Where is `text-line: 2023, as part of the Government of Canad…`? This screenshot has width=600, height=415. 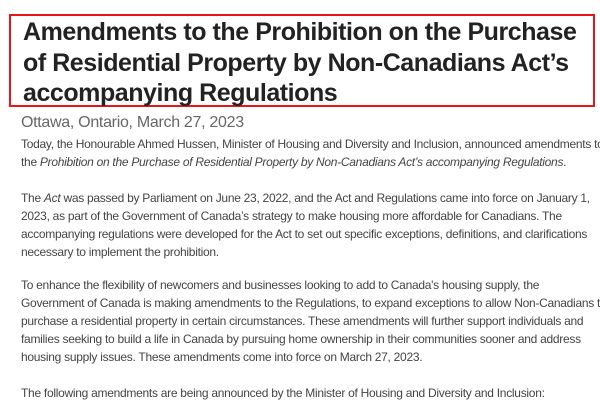 text-line: 2023, as part of the Government of Canad… is located at coordinates (291, 216).